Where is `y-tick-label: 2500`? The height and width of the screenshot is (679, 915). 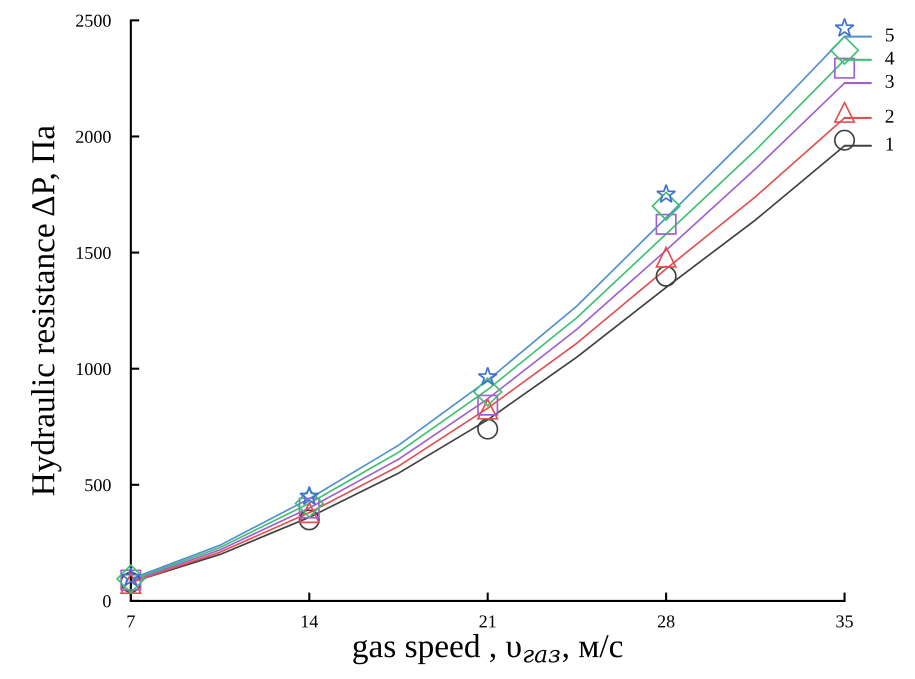
y-tick-label: 2500 is located at coordinates (93, 20).